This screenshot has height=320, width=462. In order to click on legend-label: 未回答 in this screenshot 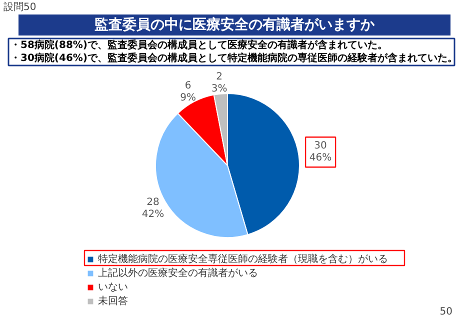, I will do `click(113, 301)`.